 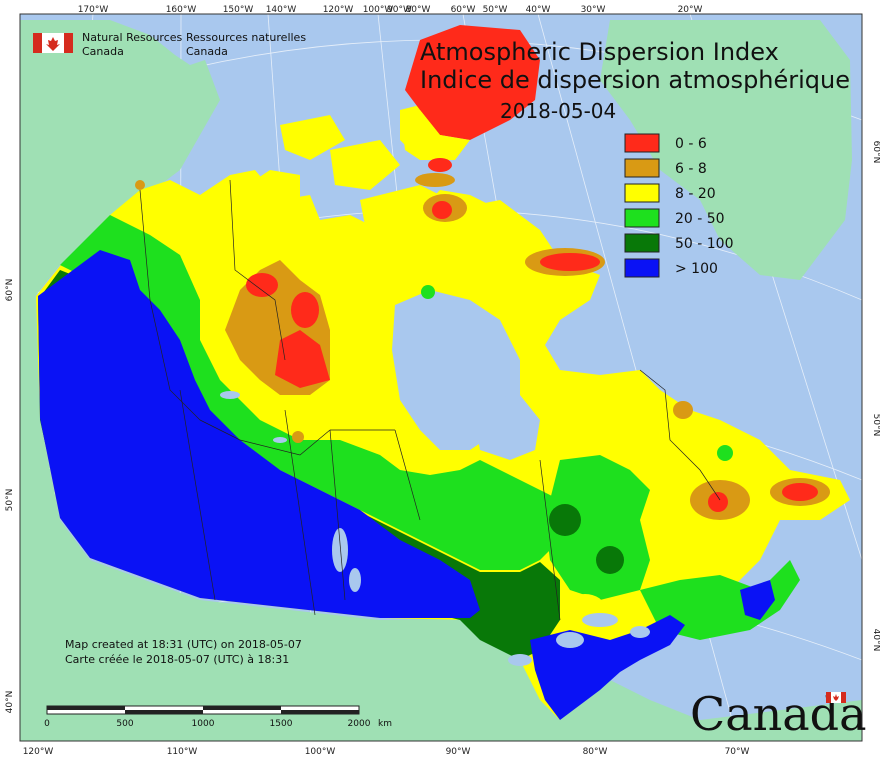 What do you see at coordinates (386, 752) in the screenshot?
I see `bottom-tick-labels: 120°W 110°W 100°W 90°W 80°W 70°W` at bounding box center [386, 752].